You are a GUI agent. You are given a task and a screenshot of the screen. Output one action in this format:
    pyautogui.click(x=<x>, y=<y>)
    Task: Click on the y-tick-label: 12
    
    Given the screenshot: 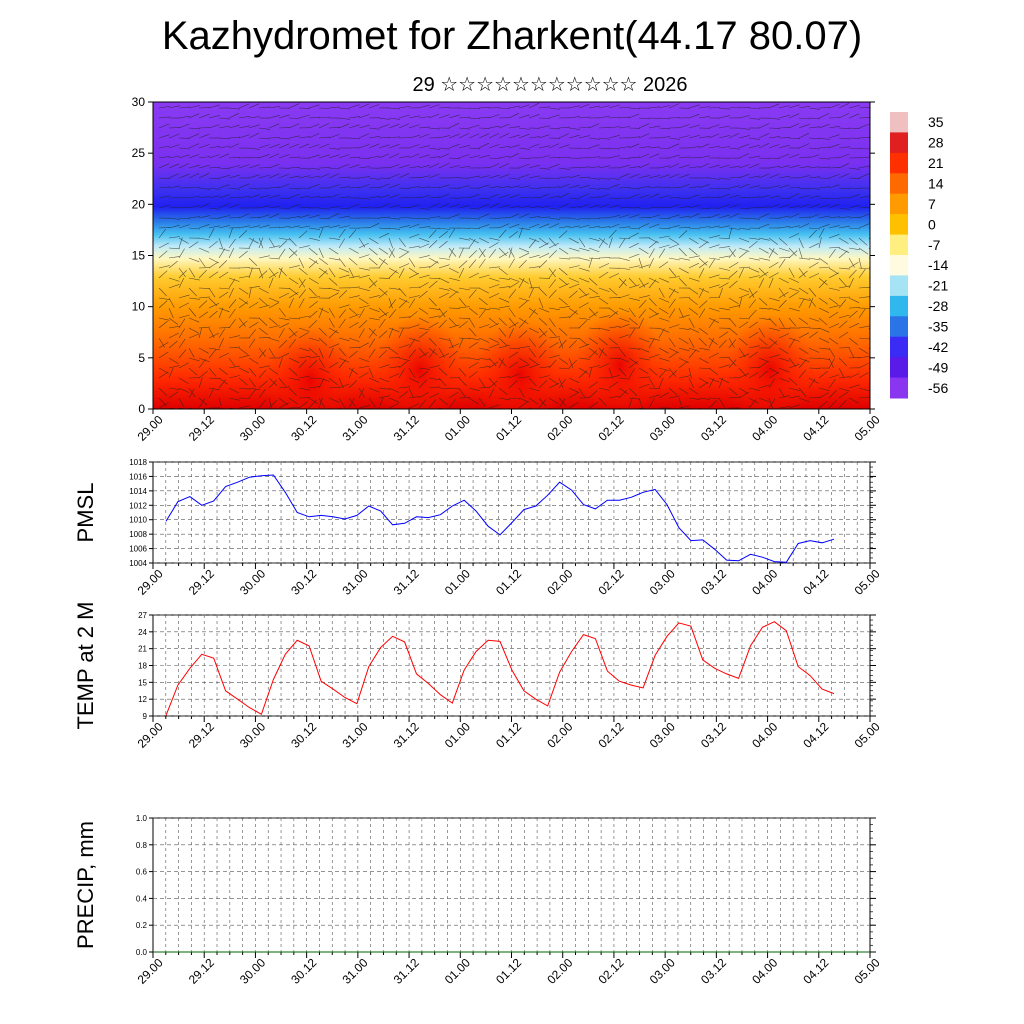 What is the action you would take?
    pyautogui.click(x=142, y=699)
    